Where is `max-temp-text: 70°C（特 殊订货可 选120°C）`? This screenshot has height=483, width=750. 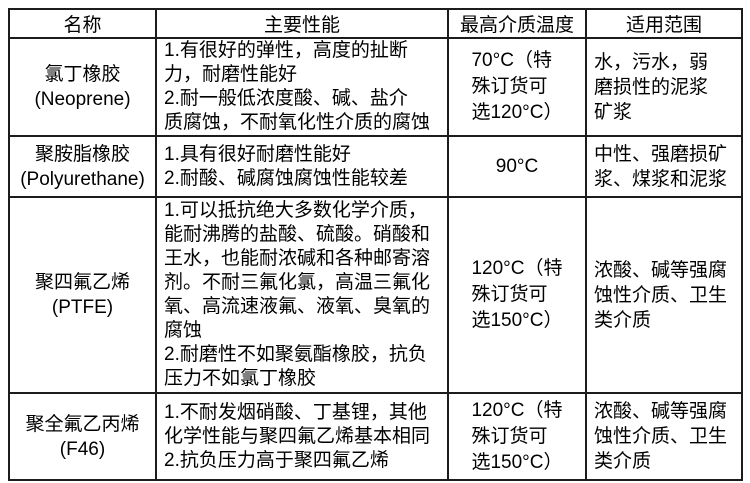
max-temp-text: 70°C（特 殊订货可 选120°C） is located at coordinates (517, 86).